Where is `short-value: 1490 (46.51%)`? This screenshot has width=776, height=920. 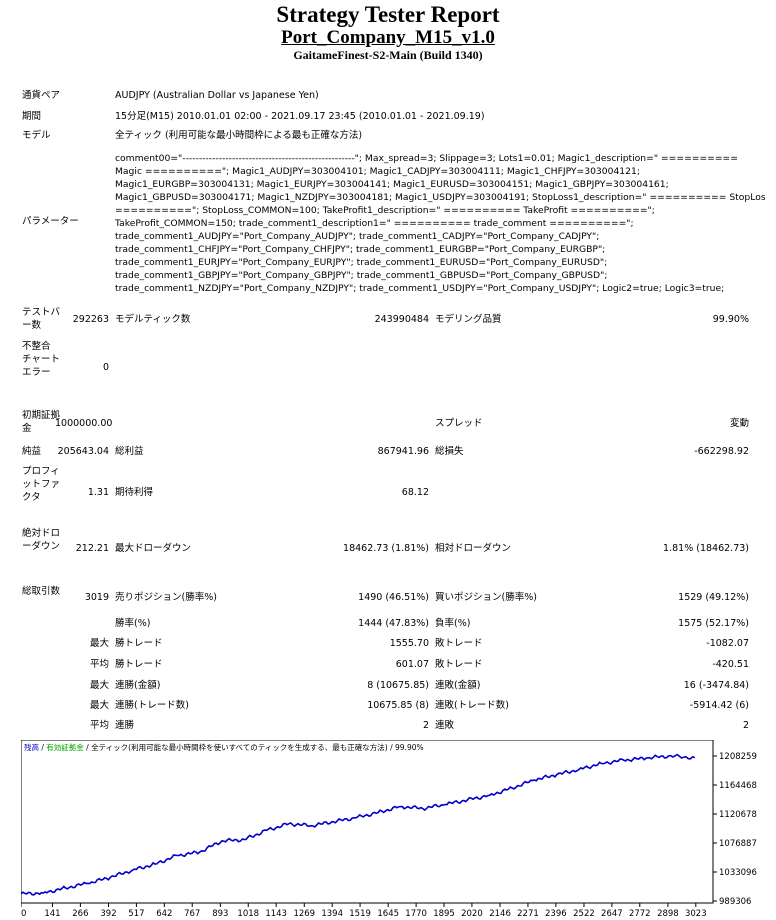
short-value: 1490 (46.51%) is located at coordinates (393, 597).